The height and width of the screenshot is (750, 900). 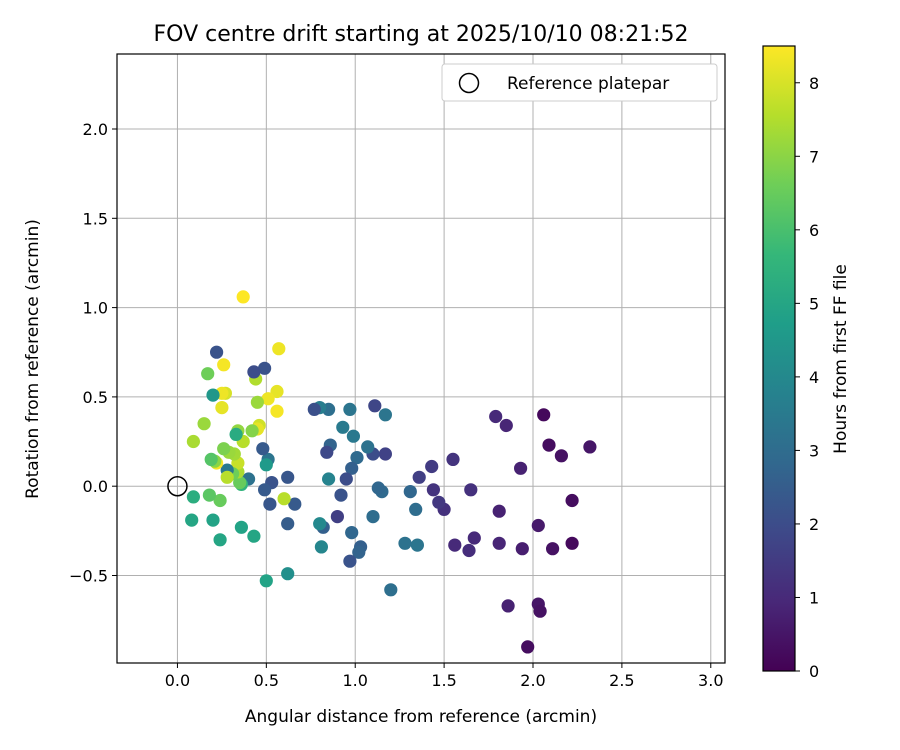 What do you see at coordinates (710, 680) in the screenshot?
I see `x-tick-label: 3.0` at bounding box center [710, 680].